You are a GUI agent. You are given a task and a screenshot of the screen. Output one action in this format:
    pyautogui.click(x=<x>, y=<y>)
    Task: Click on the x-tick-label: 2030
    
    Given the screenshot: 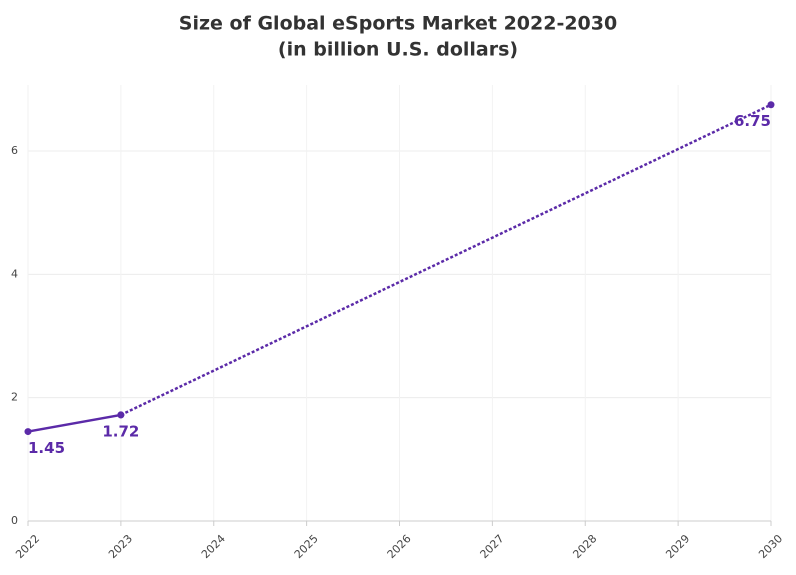 What is the action you would take?
    pyautogui.click(x=770, y=546)
    